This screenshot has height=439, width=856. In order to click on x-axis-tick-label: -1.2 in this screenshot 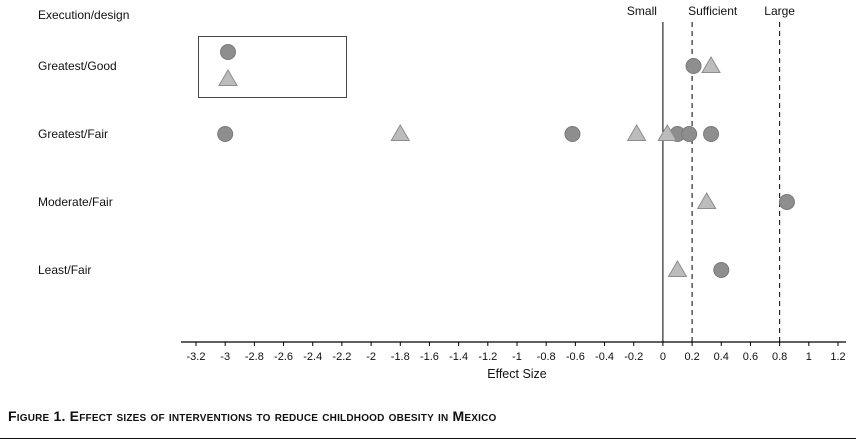, I will do `click(487, 357)`.